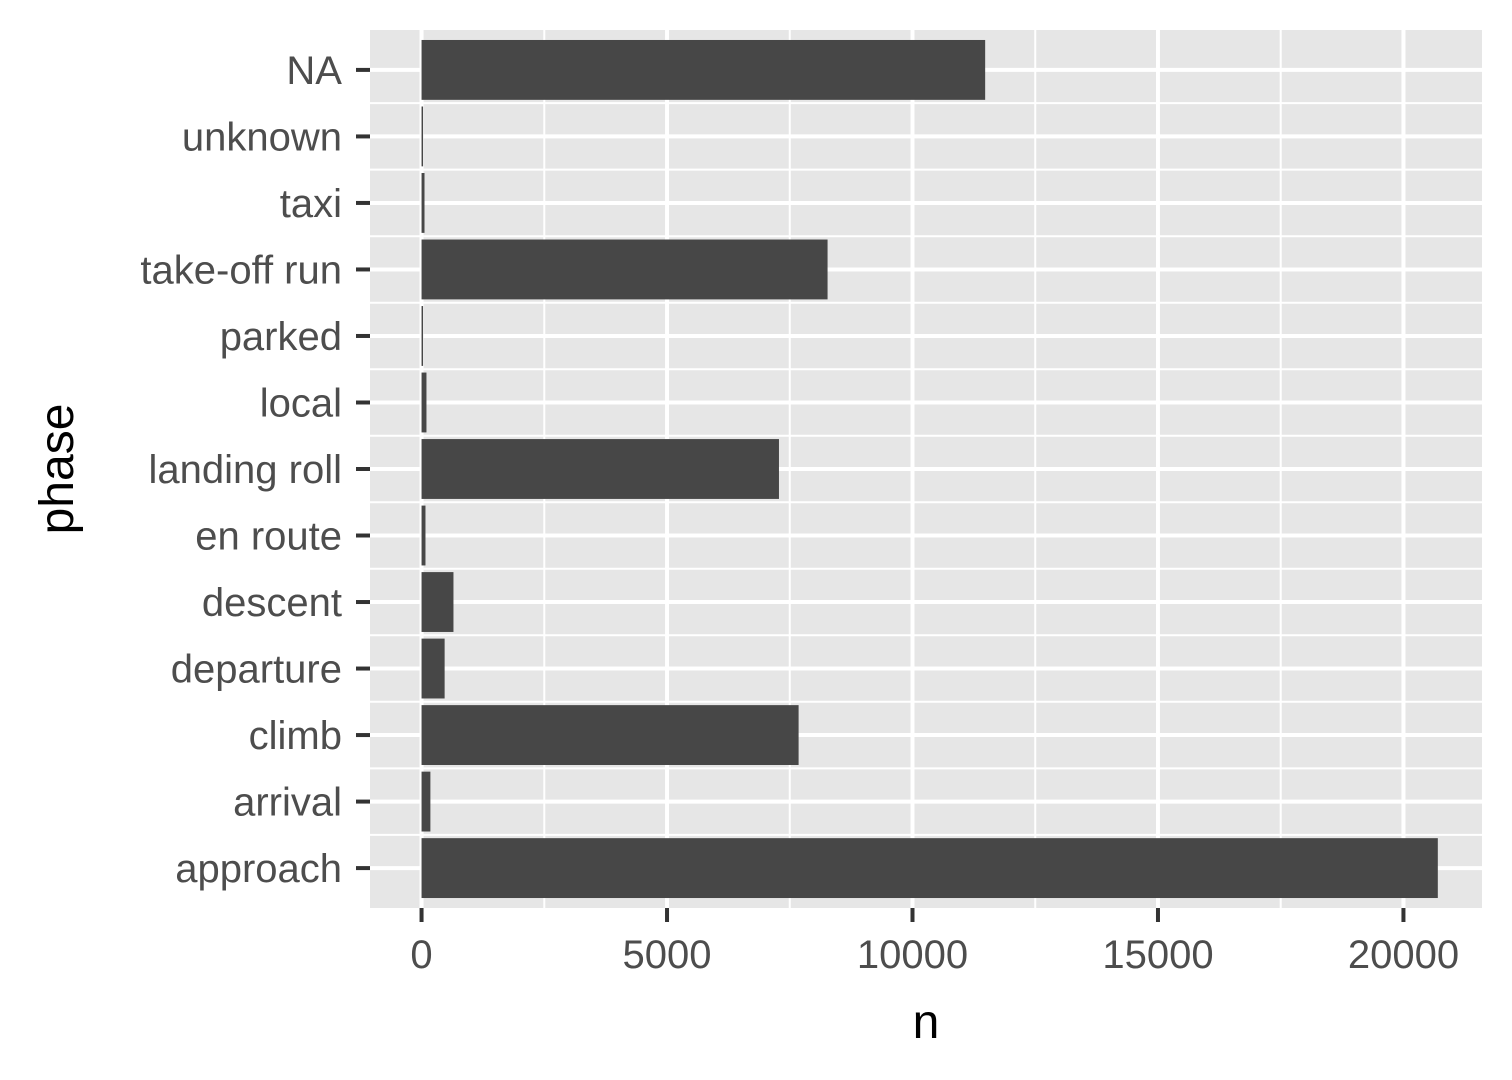 This screenshot has height=1080, width=1512. Describe the element at coordinates (301, 403) in the screenshot. I see `y-tick-label: local` at that location.